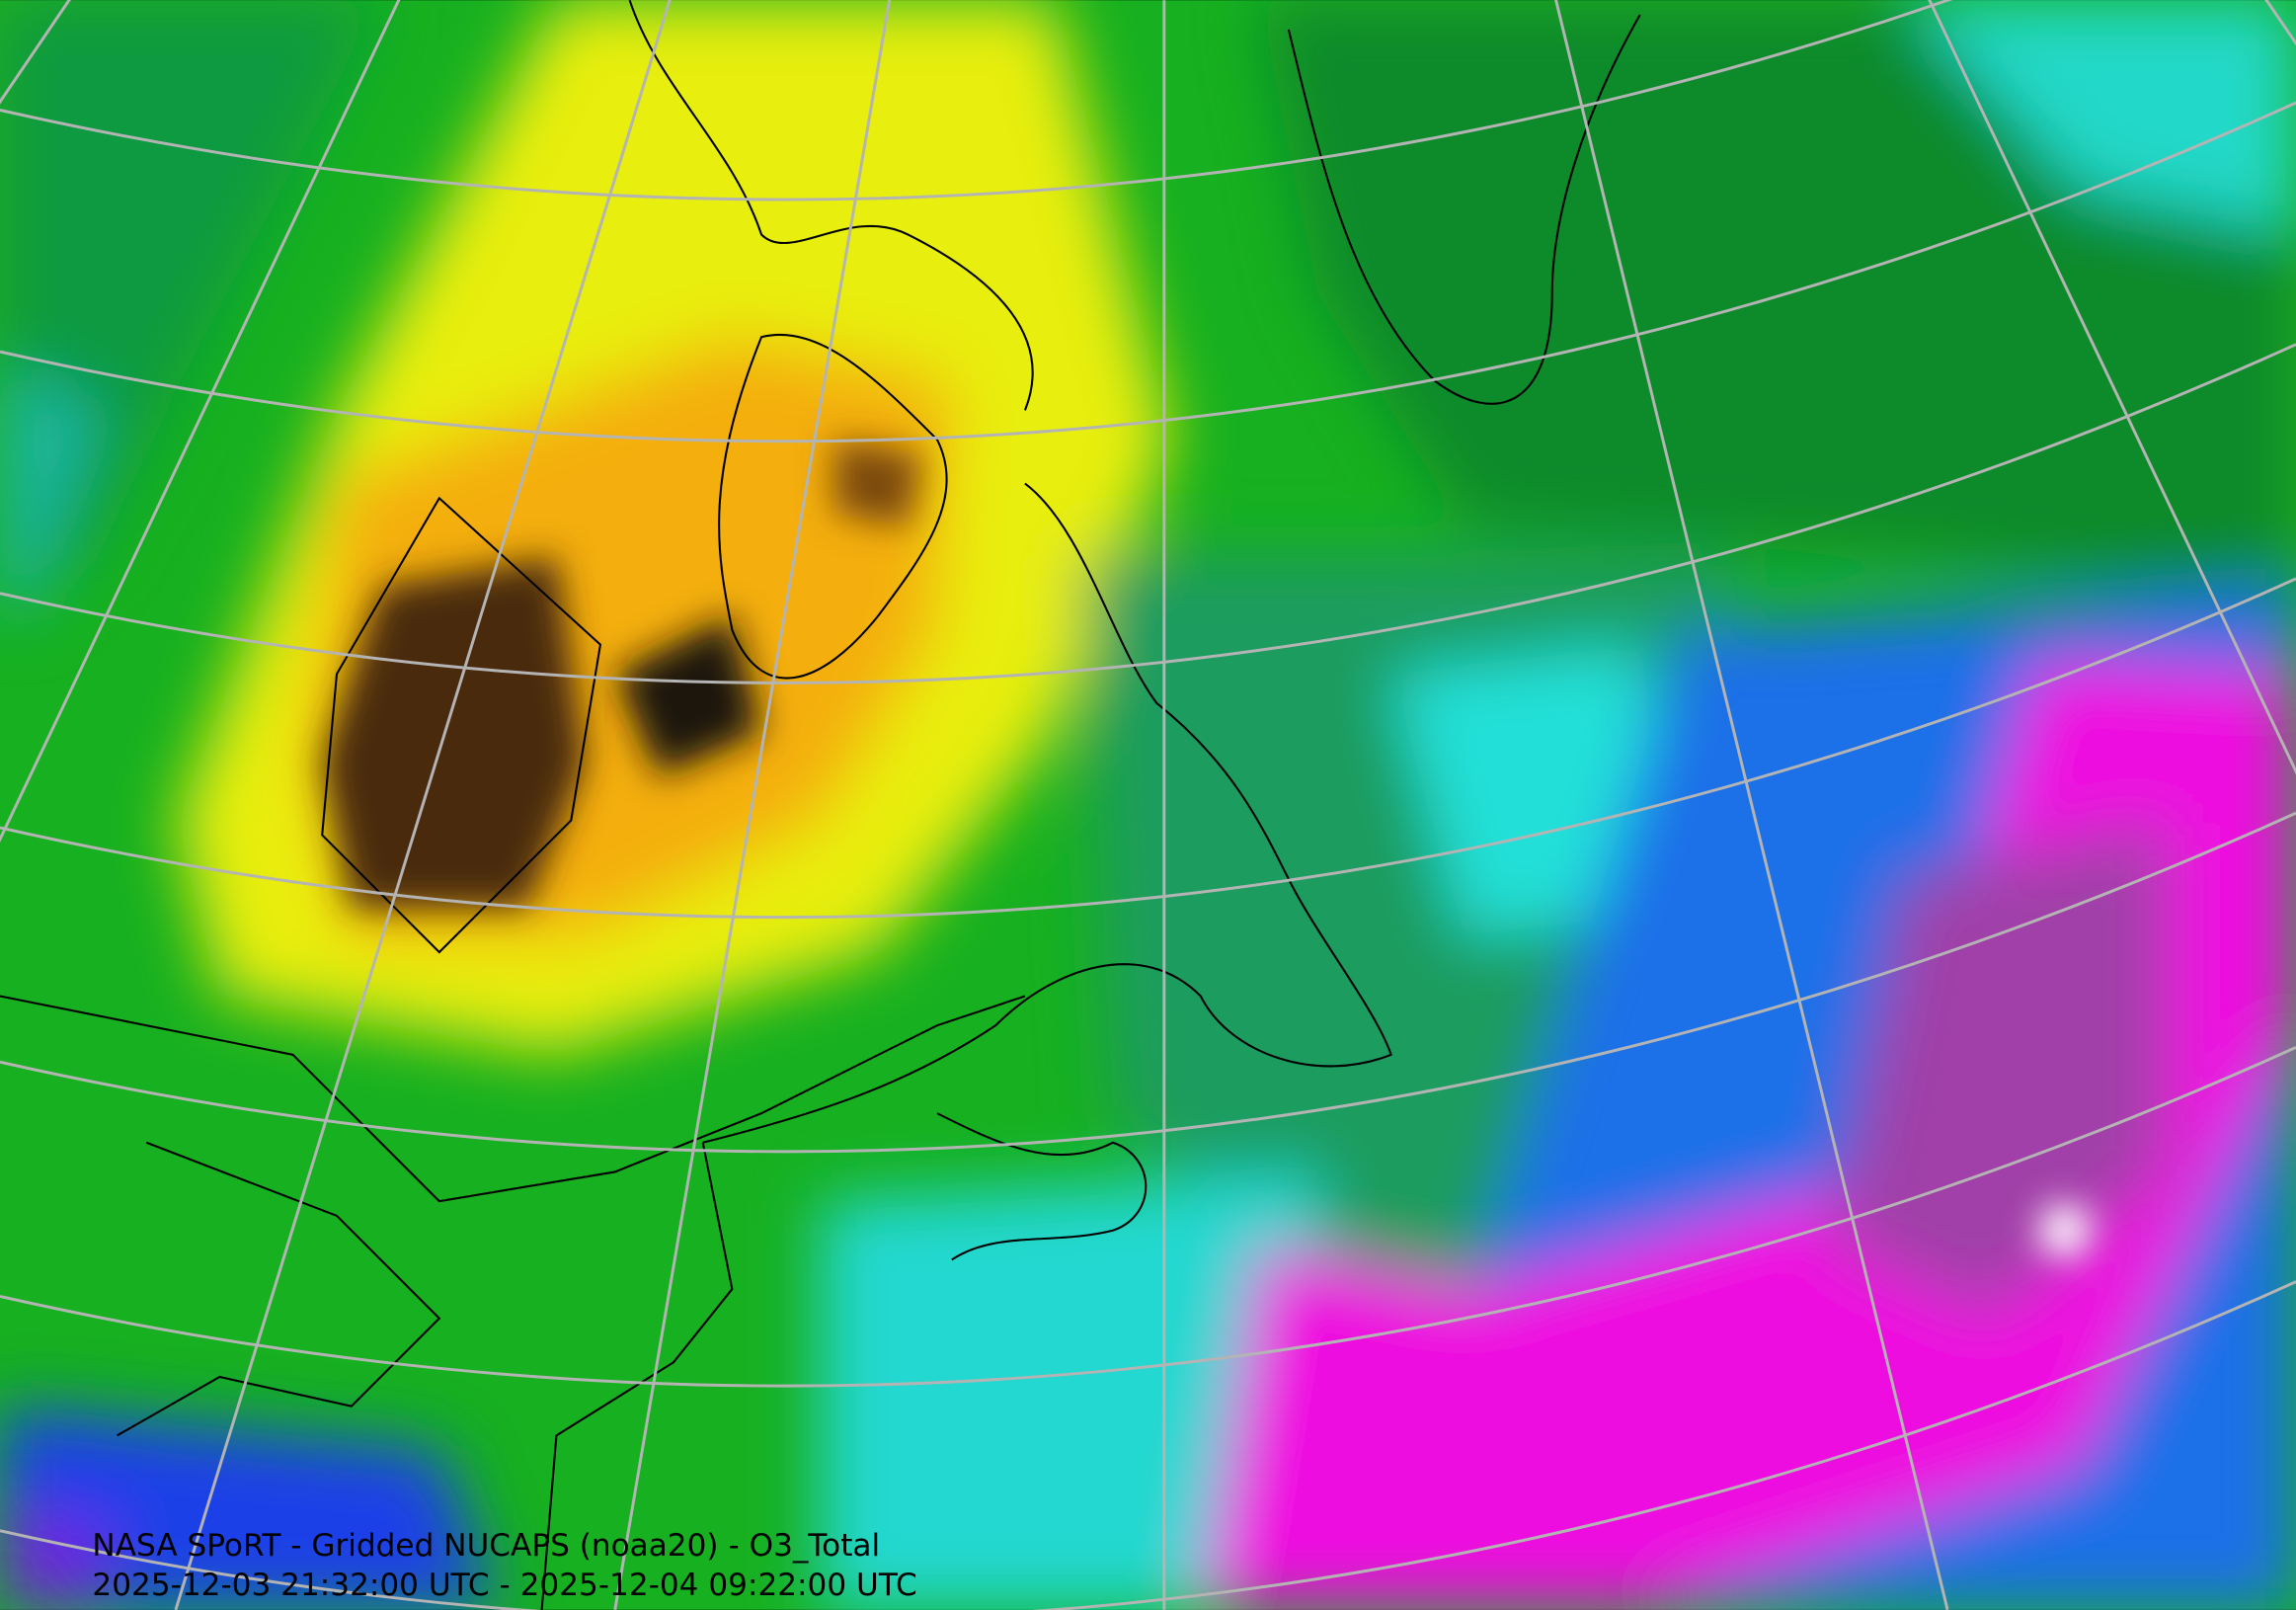 The image size is (2296, 1610). I want to click on field-white-spot, so click(2065, 1230).